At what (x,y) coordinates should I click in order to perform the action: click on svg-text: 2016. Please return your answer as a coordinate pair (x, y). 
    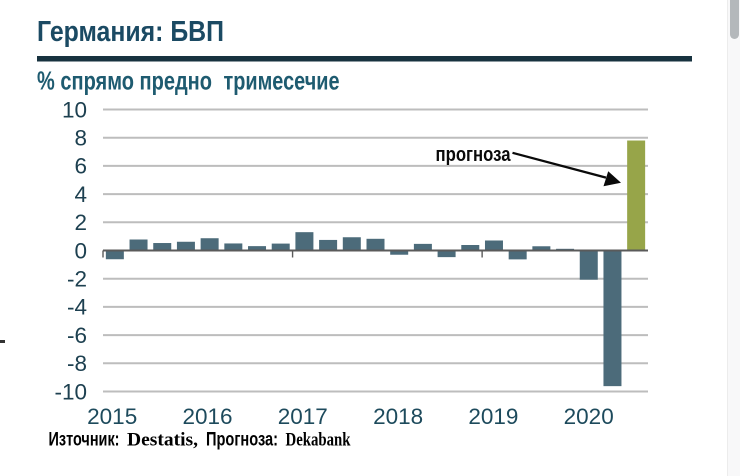
    Looking at the image, I should click on (207, 416).